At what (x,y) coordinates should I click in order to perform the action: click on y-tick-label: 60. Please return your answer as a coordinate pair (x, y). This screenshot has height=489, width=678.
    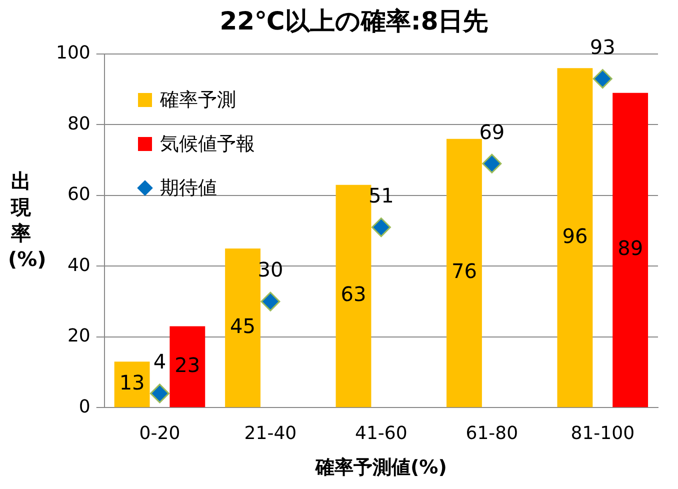
    Looking at the image, I should click on (78, 195).